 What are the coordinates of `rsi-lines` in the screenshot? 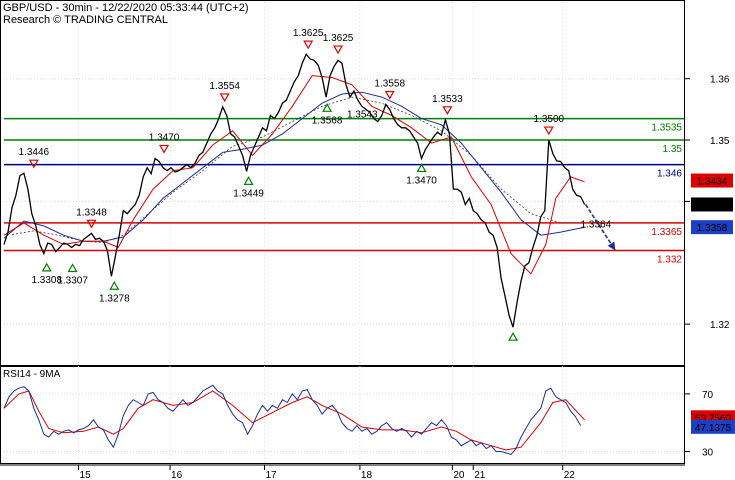 It's located at (343, 419).